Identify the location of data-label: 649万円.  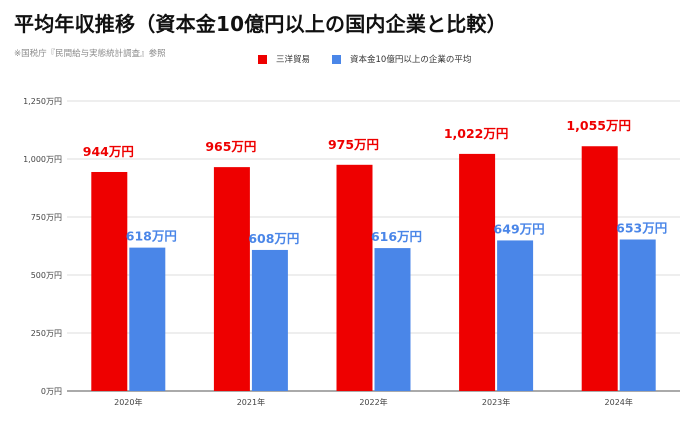
(519, 228).